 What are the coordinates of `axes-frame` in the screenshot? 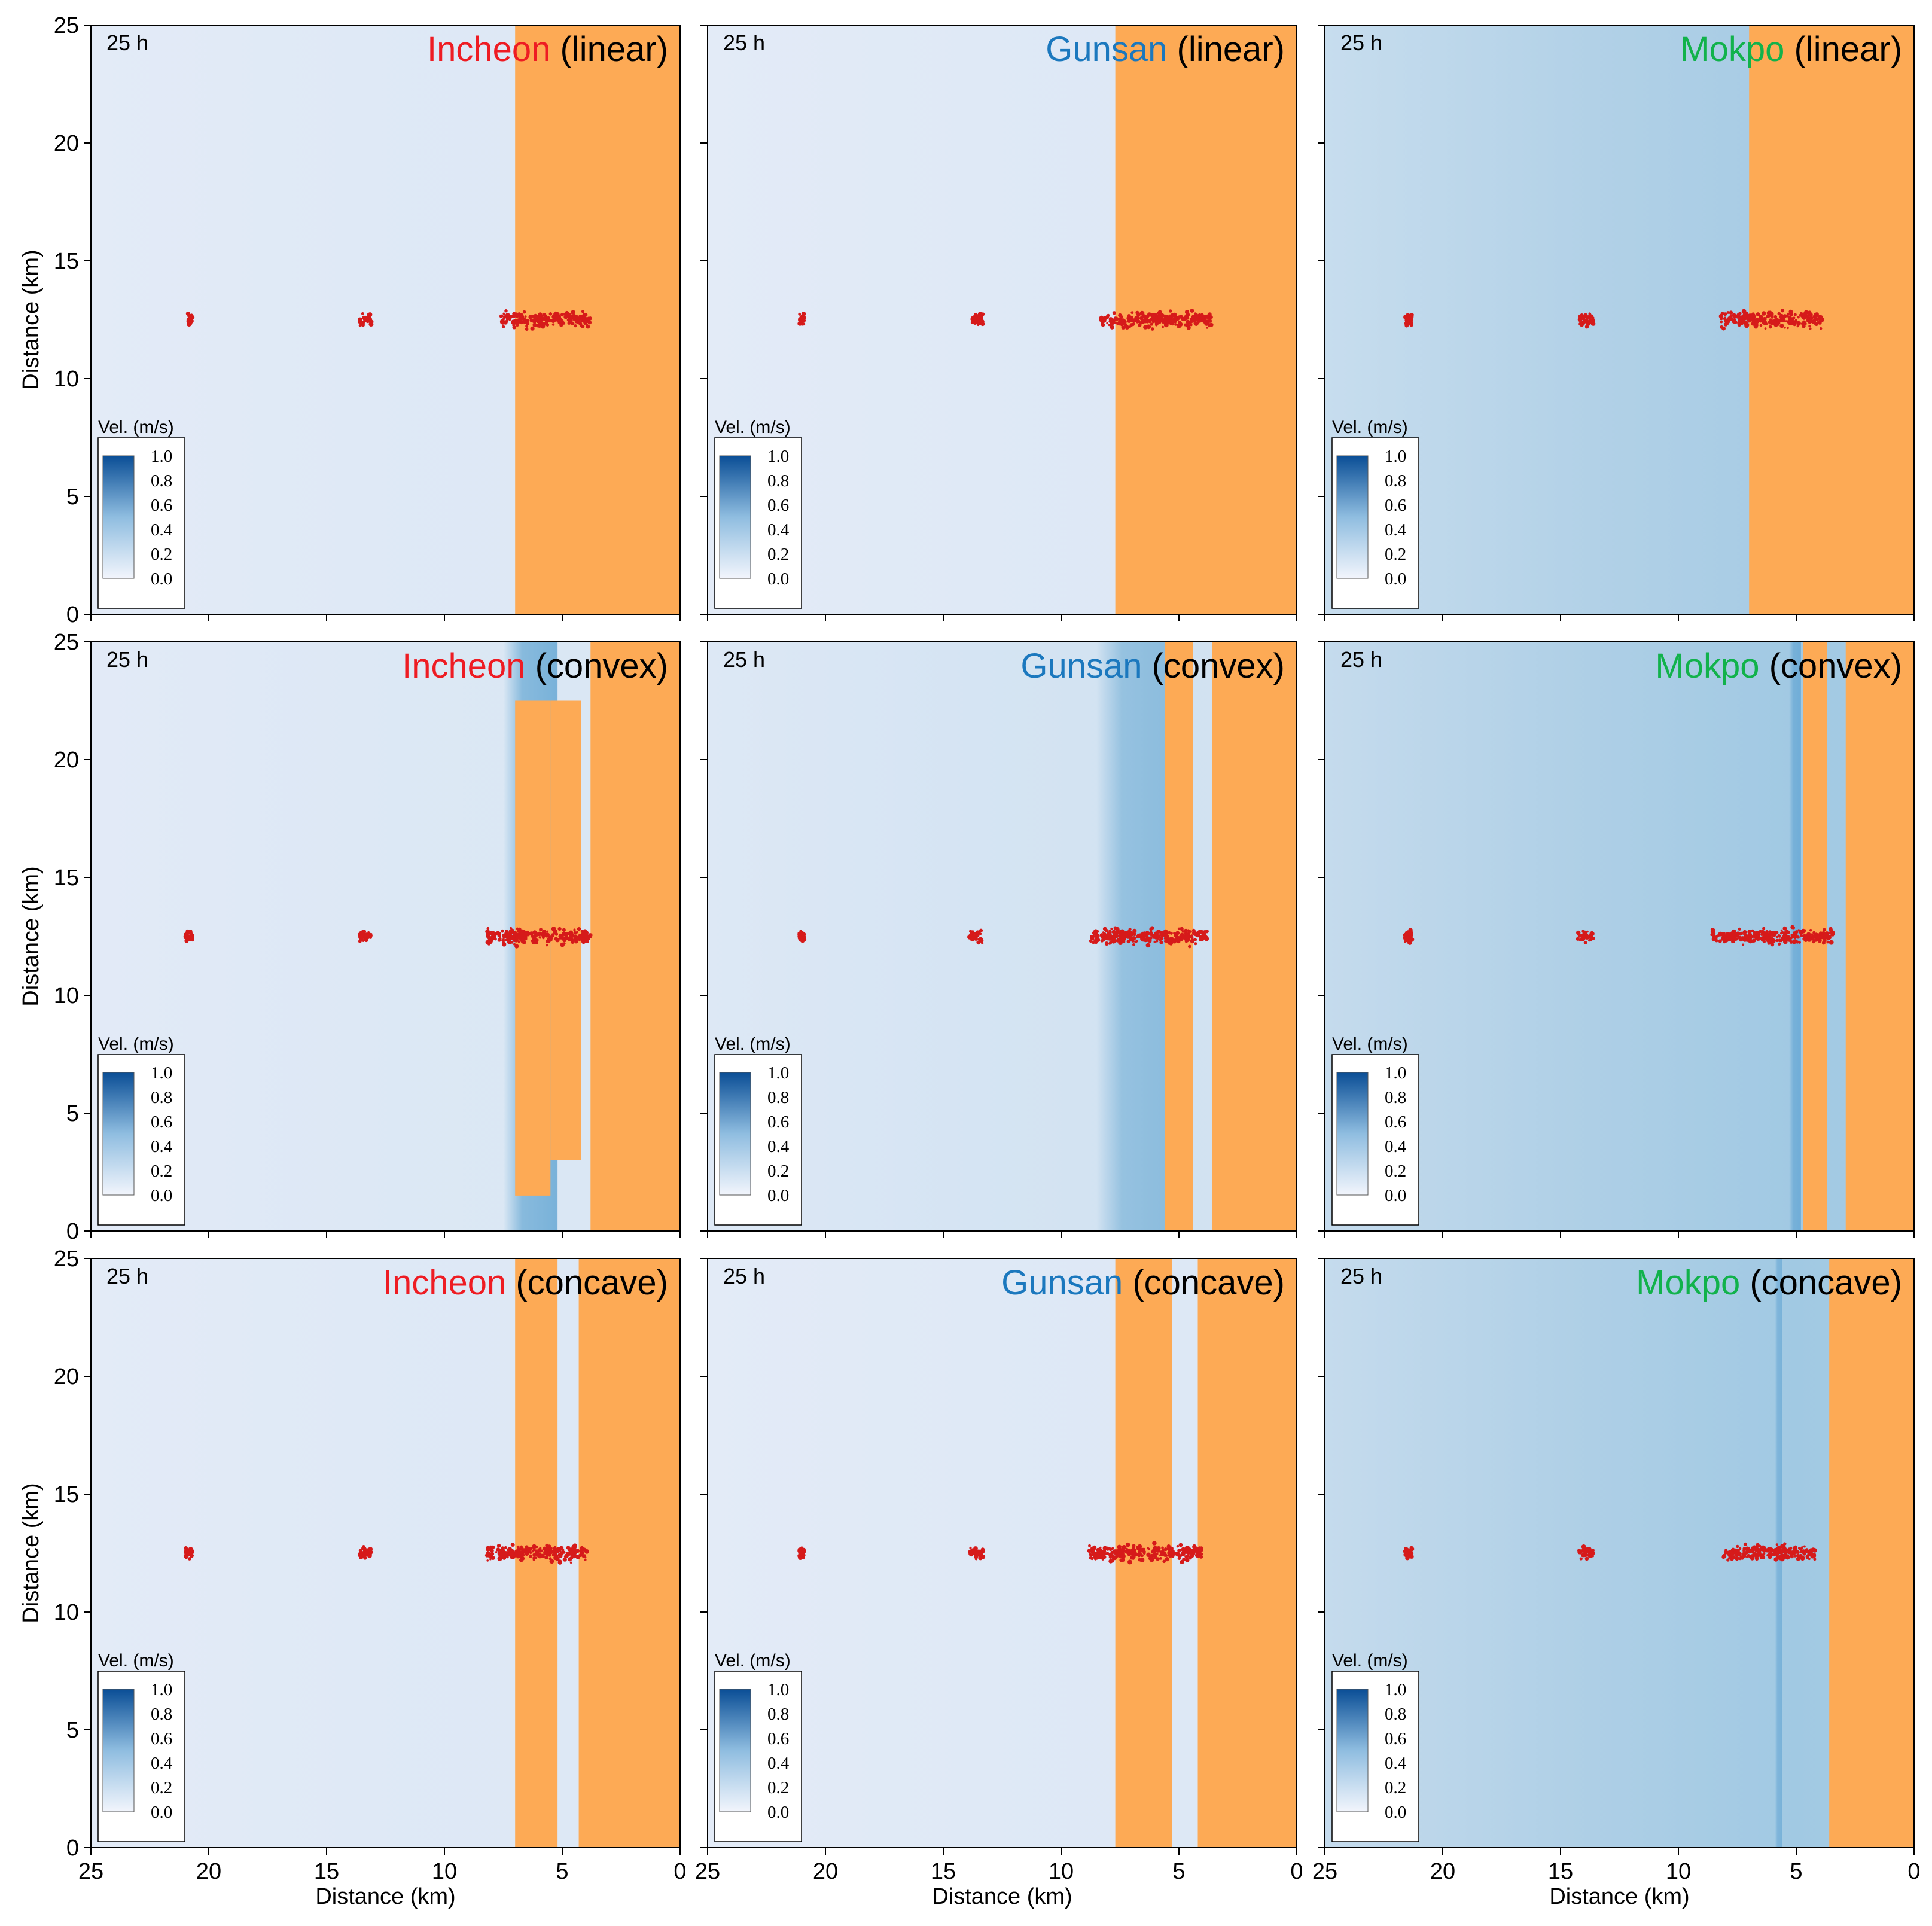 It's located at (1619, 320).